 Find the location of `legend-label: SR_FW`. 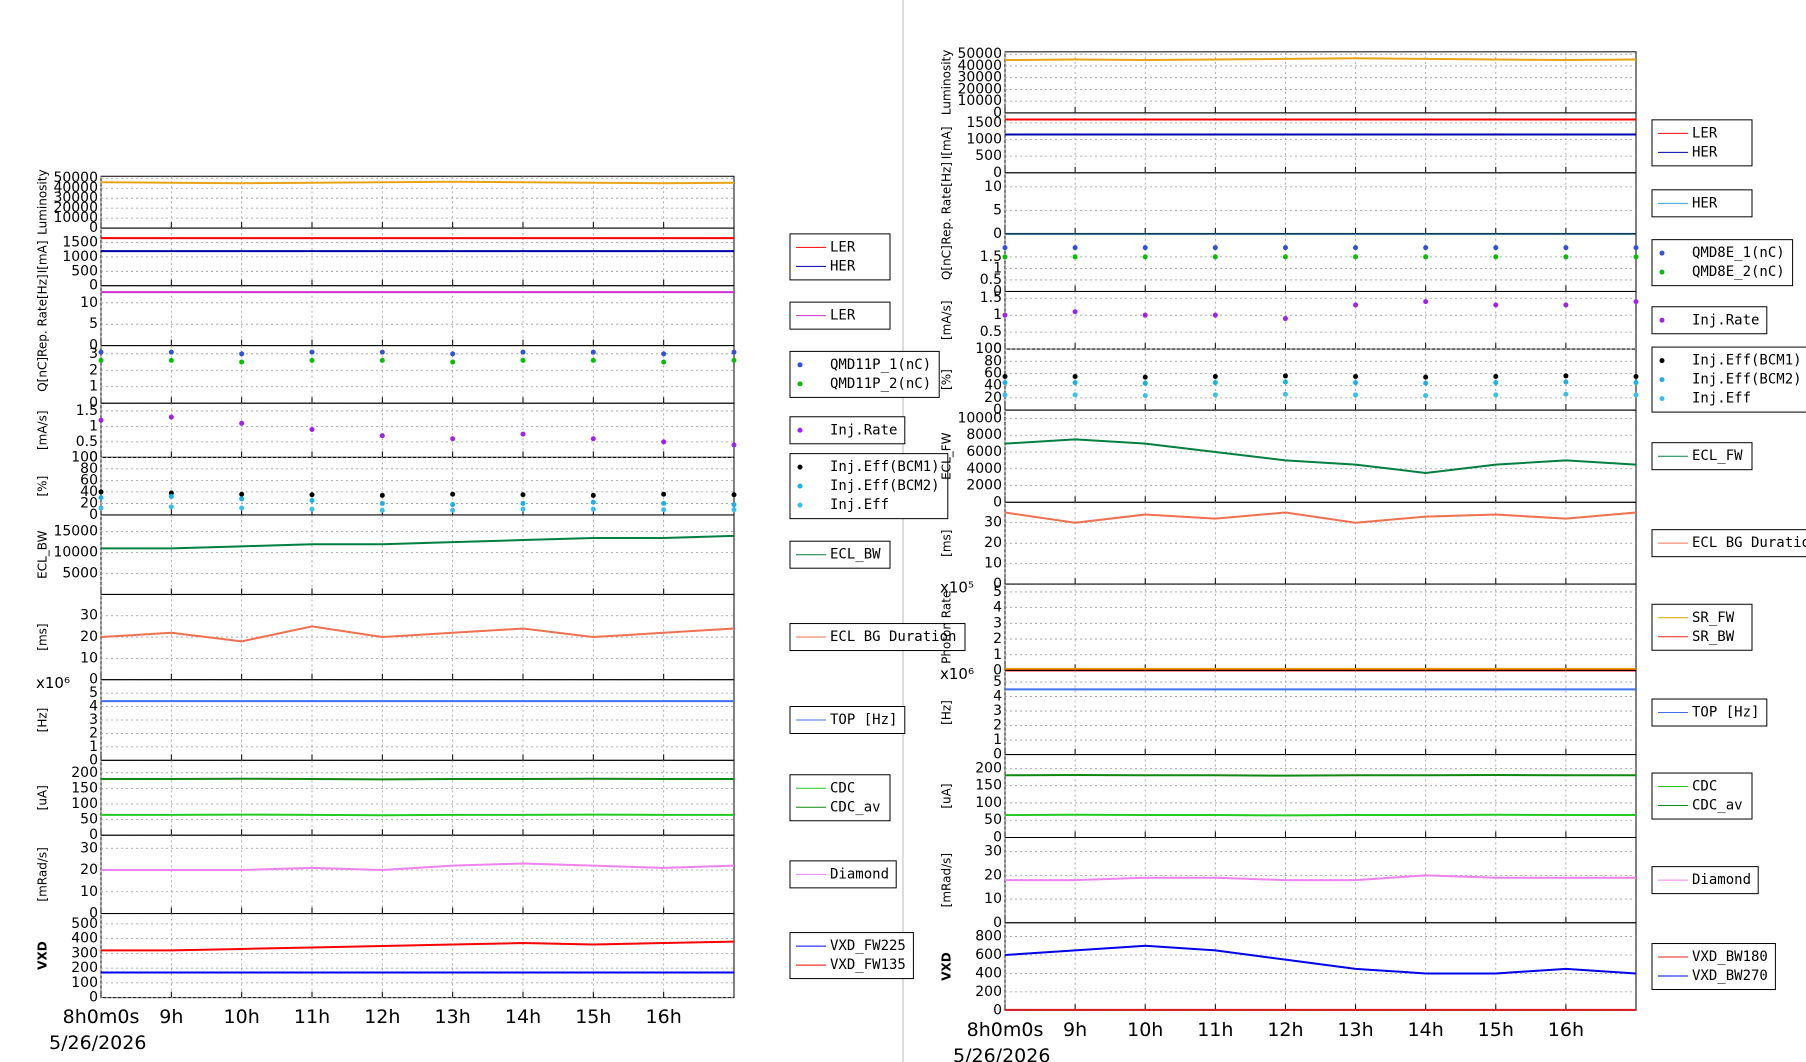

legend-label: SR_FW is located at coordinates (1713, 618).